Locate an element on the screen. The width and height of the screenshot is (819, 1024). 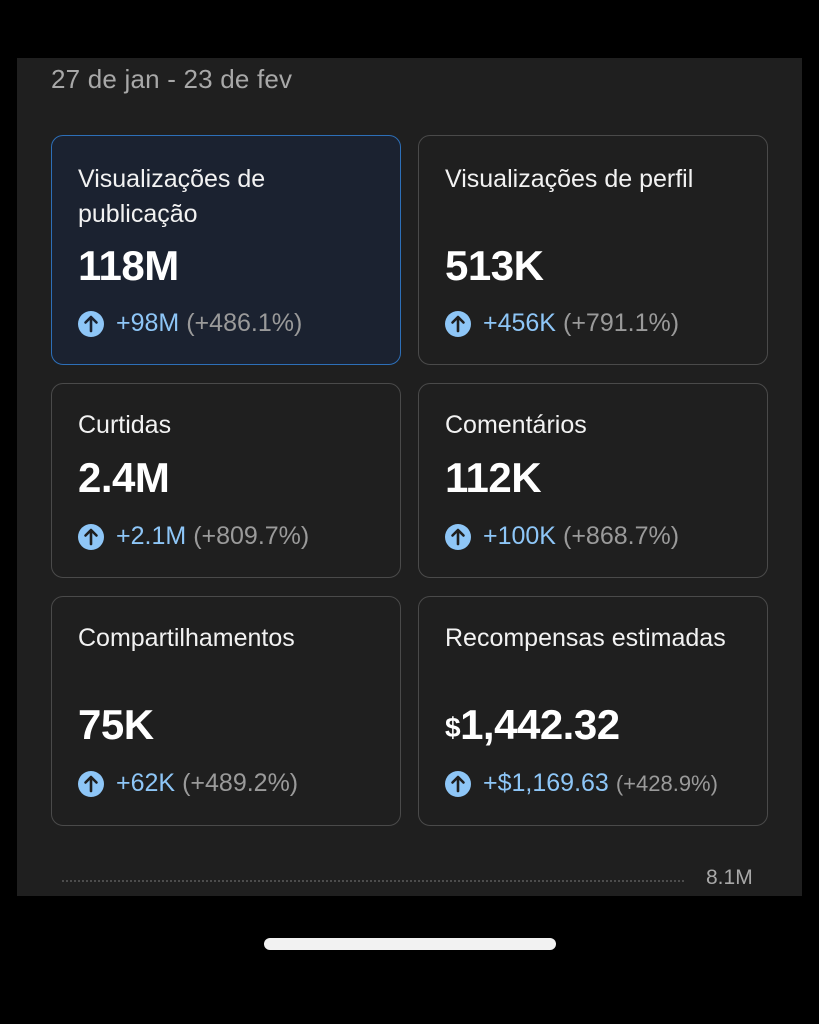
metric-title: Visualizações de perfil is located at coordinates (569, 179).